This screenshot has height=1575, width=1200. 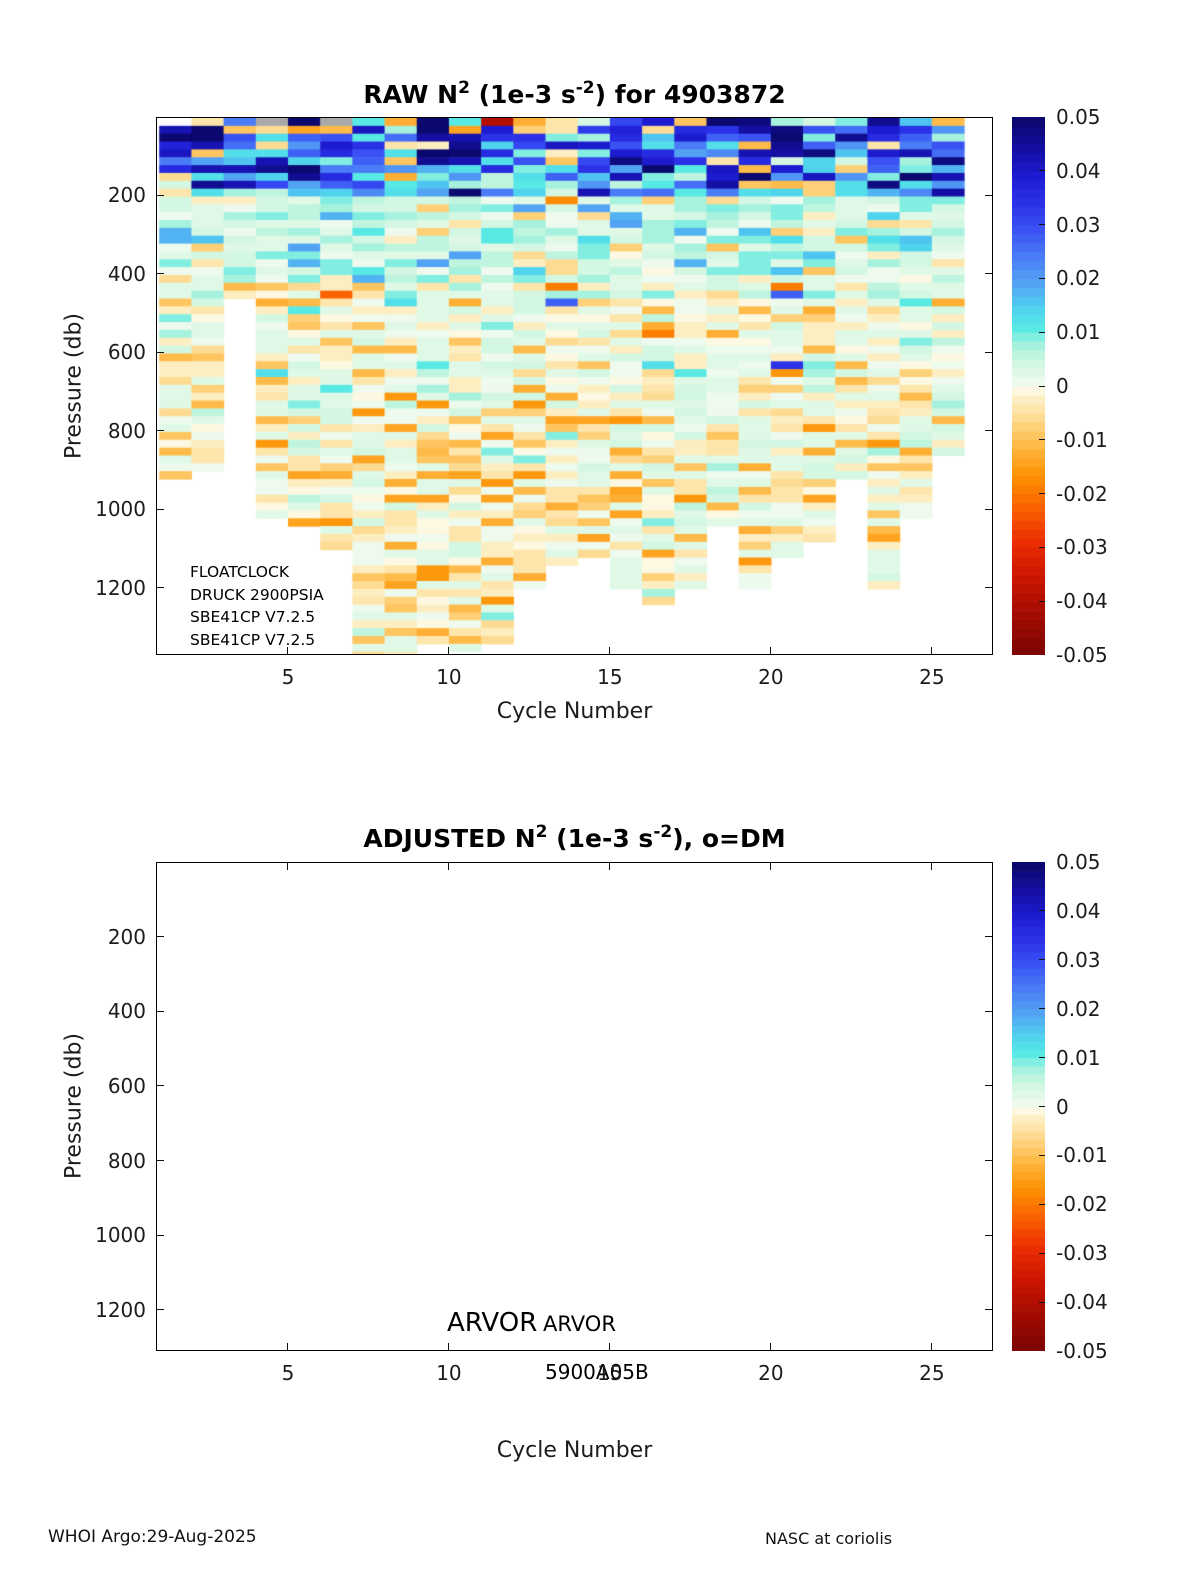 What do you see at coordinates (126, 1085) in the screenshot?
I see `y-tick-label: 600` at bounding box center [126, 1085].